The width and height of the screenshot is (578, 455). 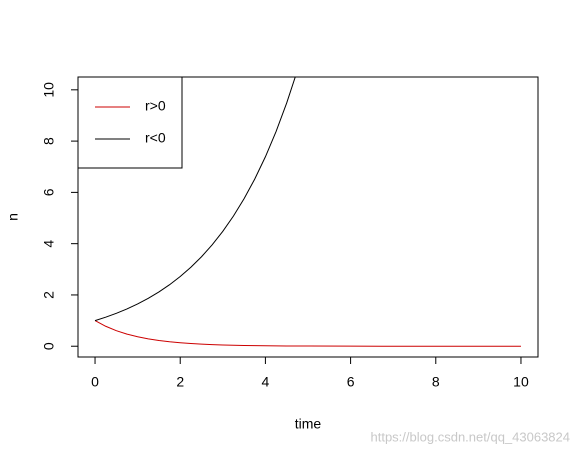 I want to click on x-tick-label: 10, so click(x=521, y=382).